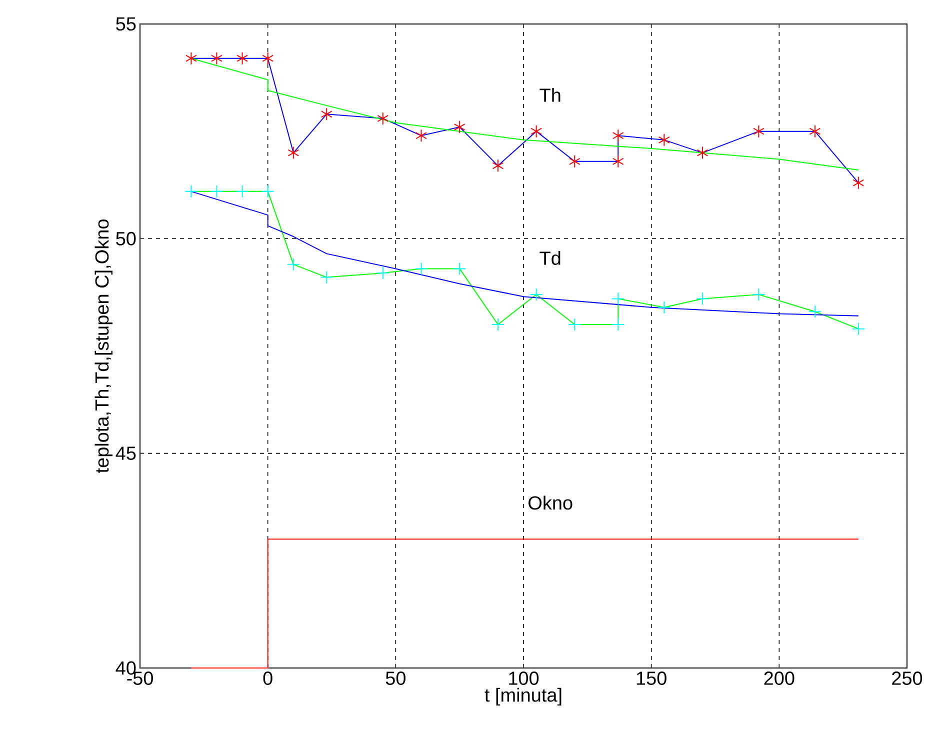 This screenshot has width=935, height=744. What do you see at coordinates (550, 95) in the screenshot?
I see `series-label: Th` at bounding box center [550, 95].